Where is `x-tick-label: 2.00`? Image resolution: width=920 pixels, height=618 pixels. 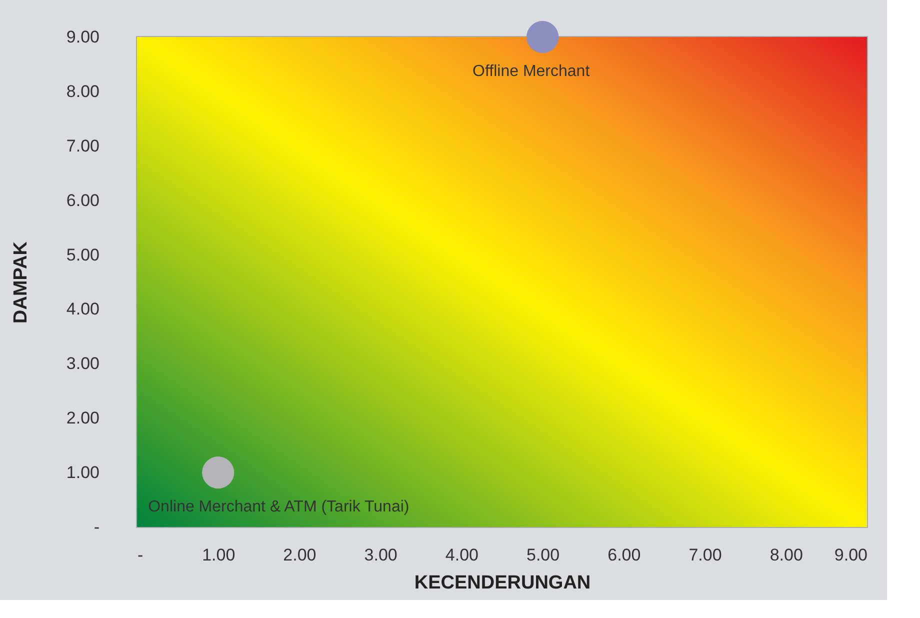
x-tick-label: 2.00 is located at coordinates (299, 555).